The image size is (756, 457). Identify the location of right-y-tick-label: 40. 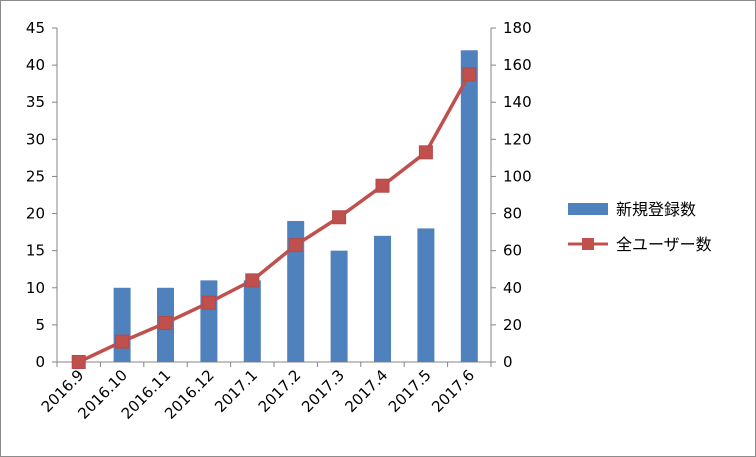
(512, 288).